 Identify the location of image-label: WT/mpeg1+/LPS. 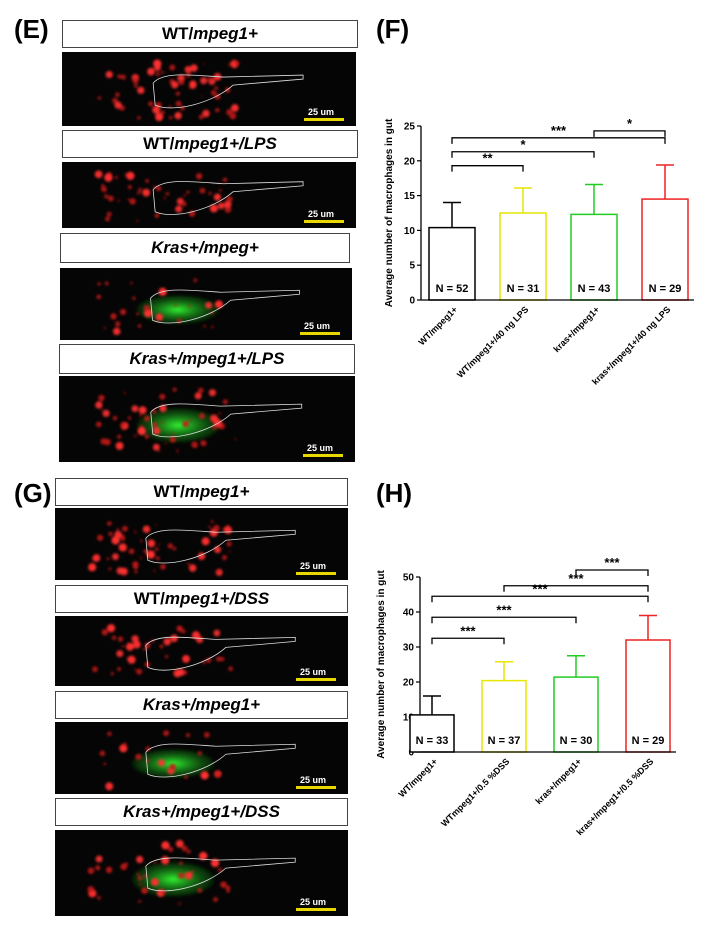
(210, 144).